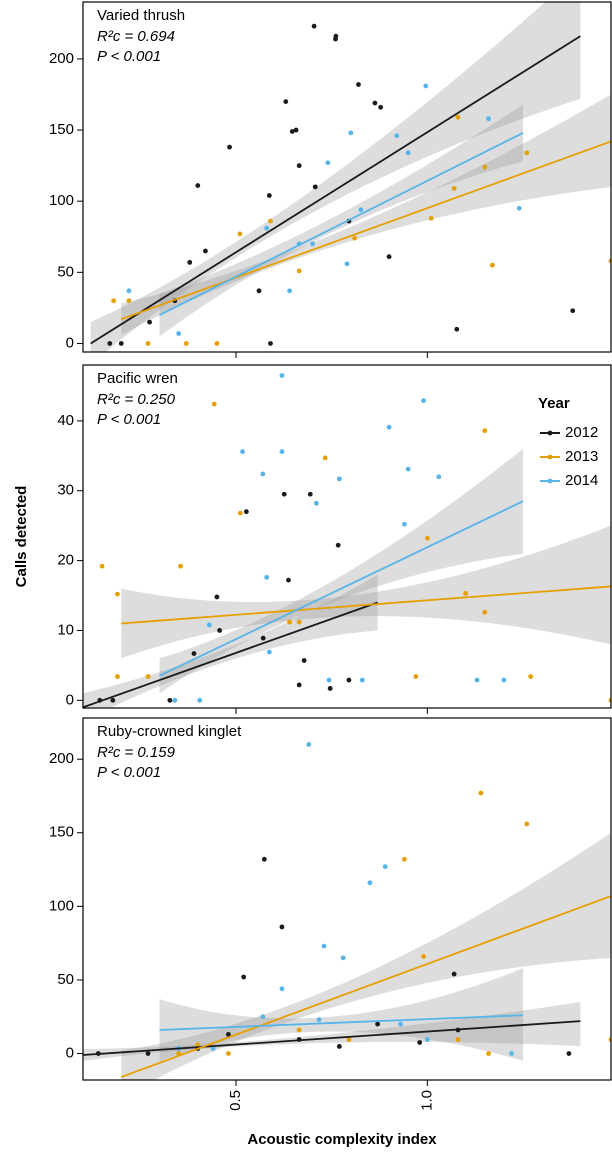  I want to click on legend-label: 2014, so click(581, 480).